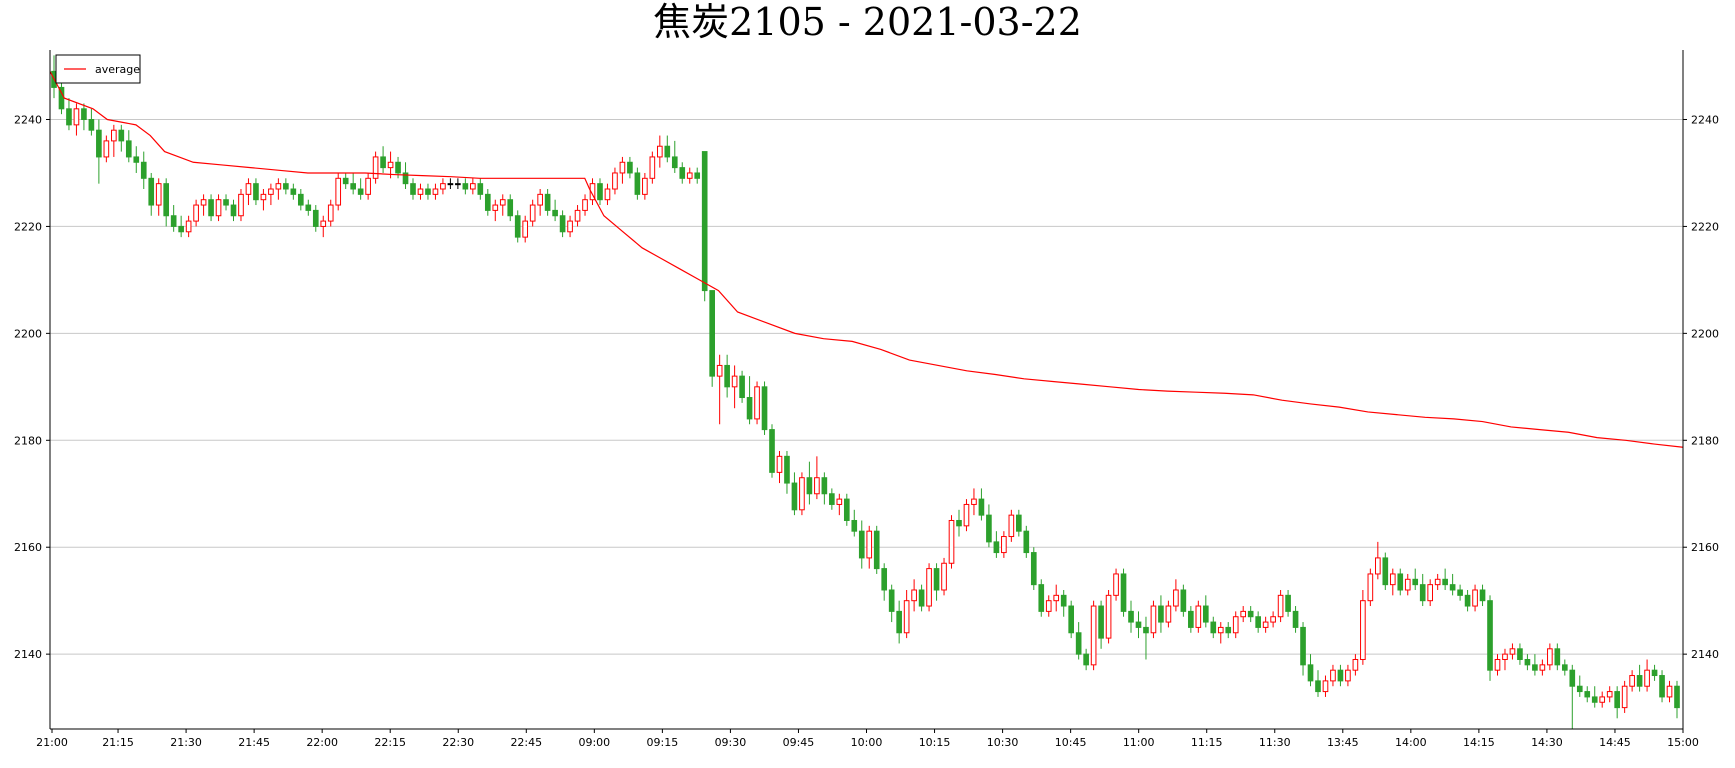  What do you see at coordinates (663, 742) in the screenshot?
I see `x-tick-label: 09:15` at bounding box center [663, 742].